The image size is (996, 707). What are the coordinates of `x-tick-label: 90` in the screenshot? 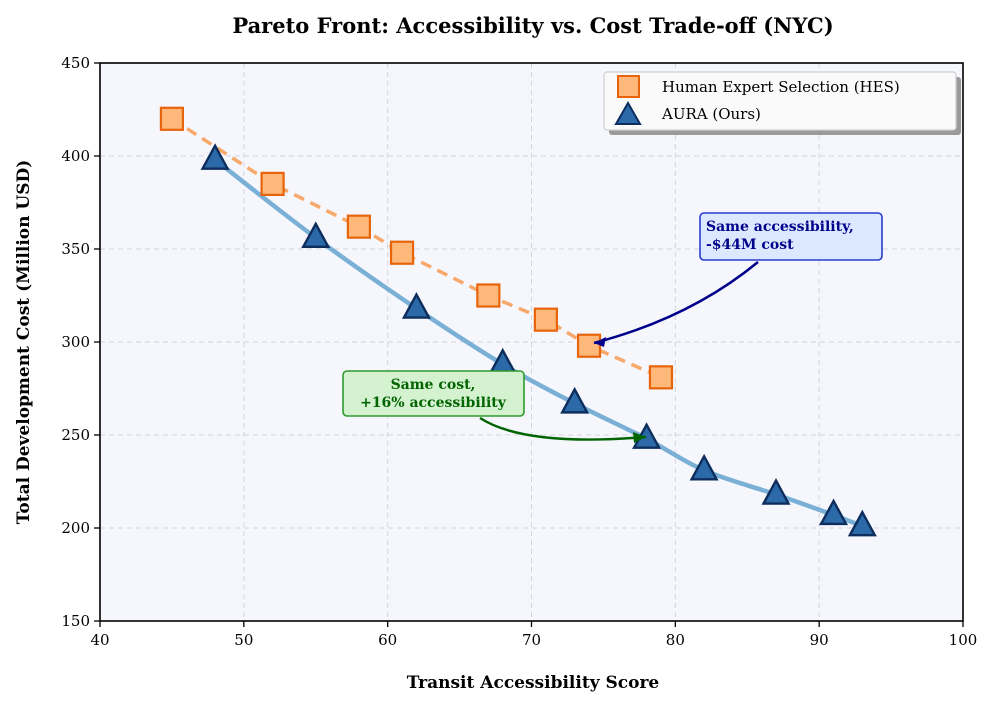 It's located at (819, 640).